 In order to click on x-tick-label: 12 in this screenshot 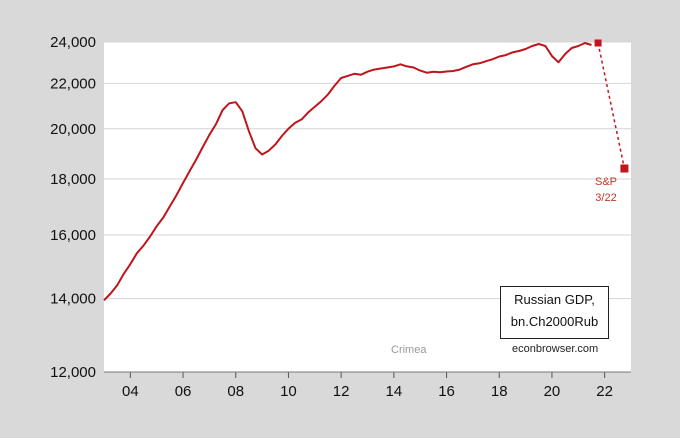, I will do `click(341, 391)`.